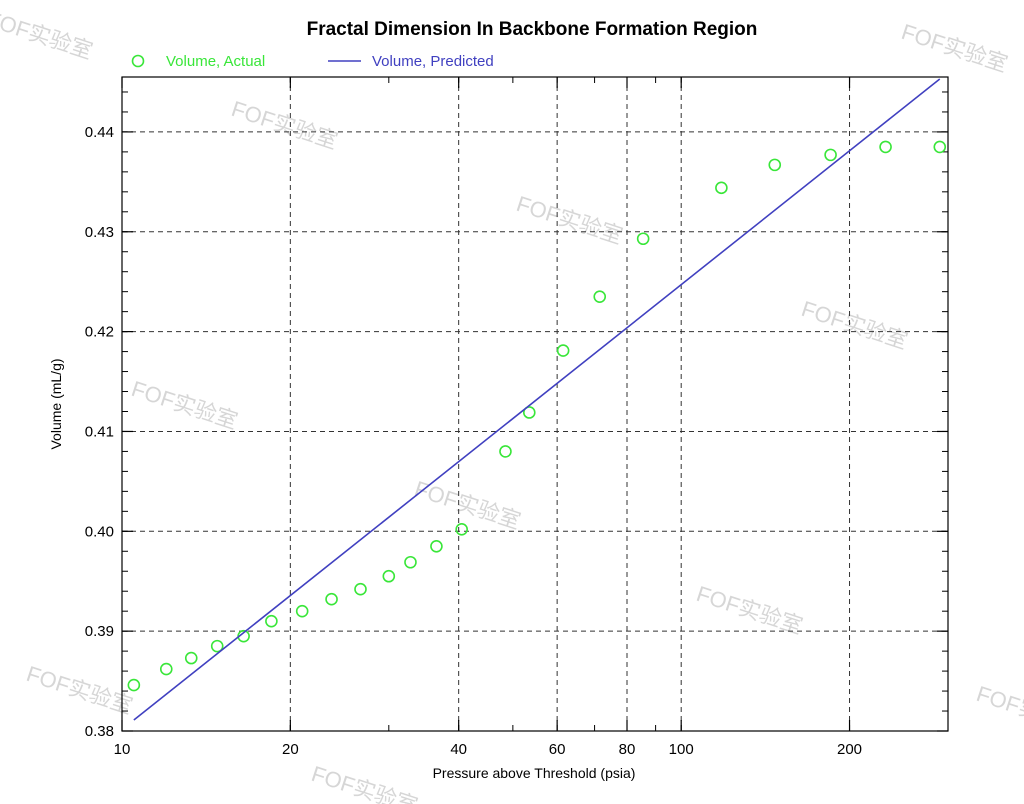  What do you see at coordinates (534, 773) in the screenshot?
I see `x-axis-label: Pressure above Threshold (psia)` at bounding box center [534, 773].